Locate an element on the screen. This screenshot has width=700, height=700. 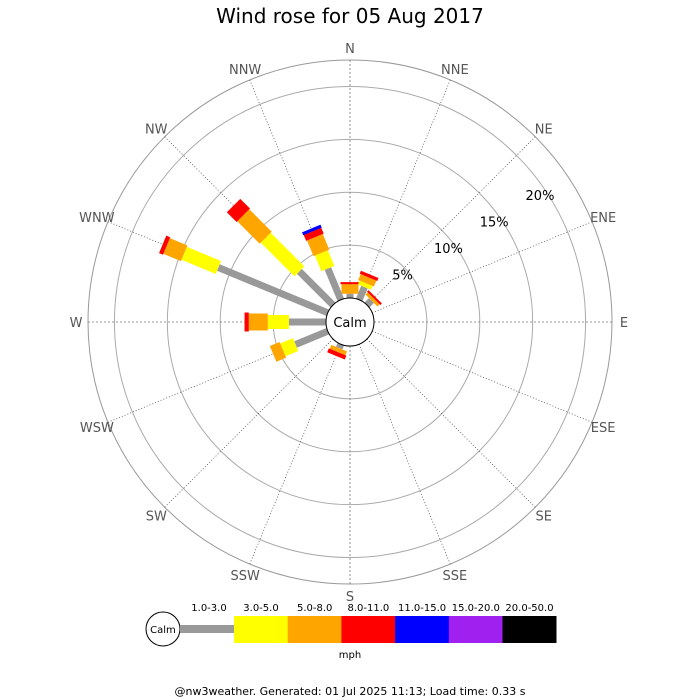
legend-range-1: 3.0-5.0 is located at coordinates (260, 608).